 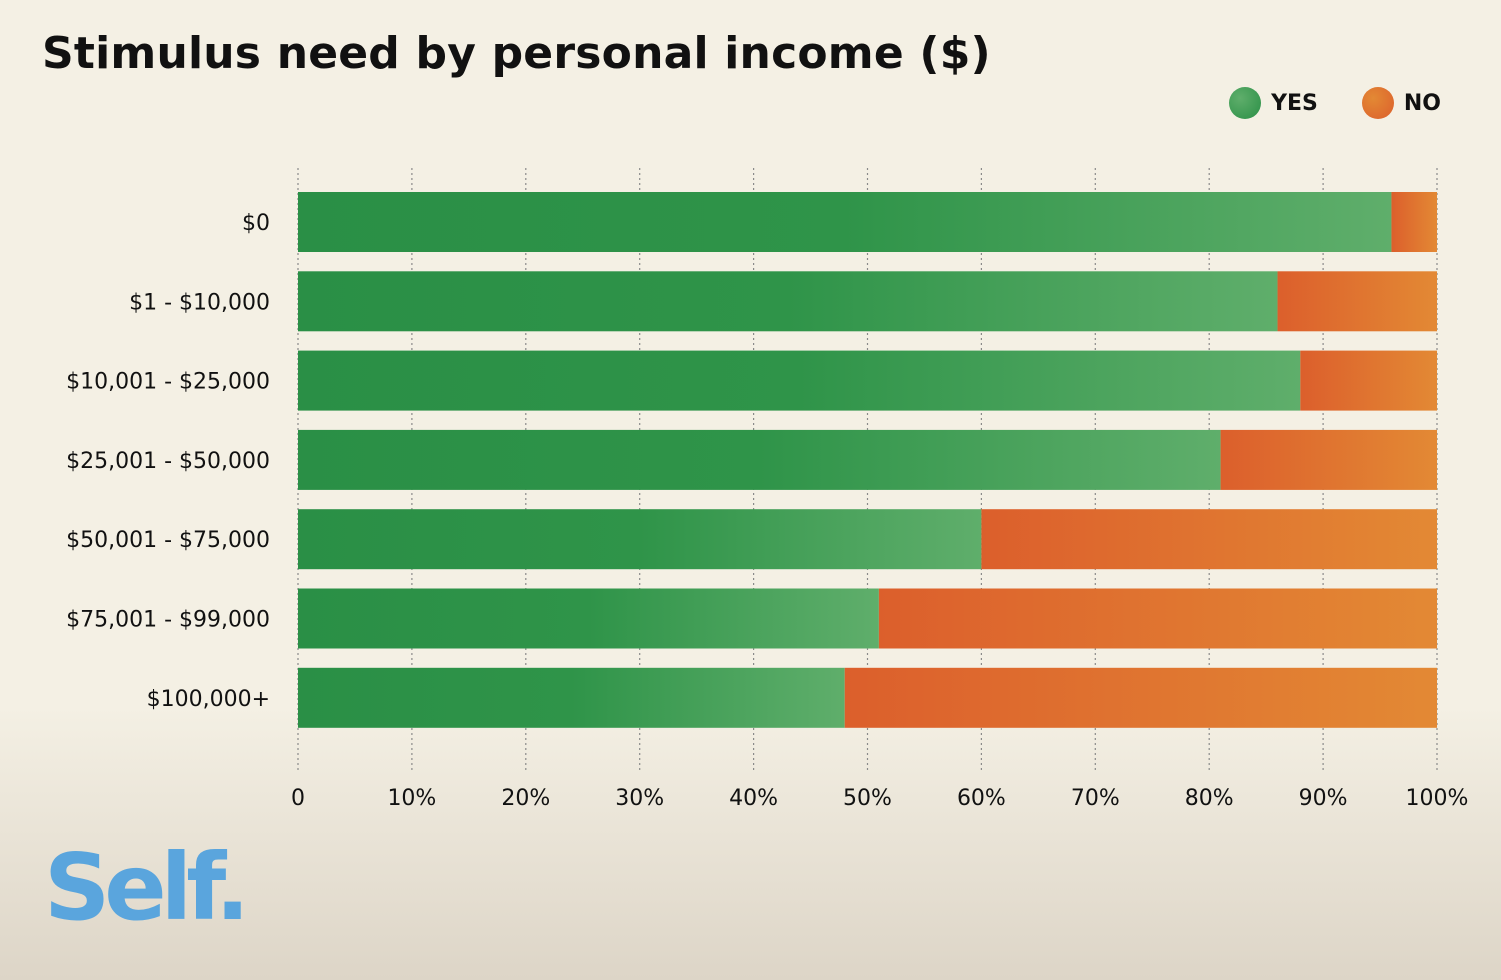 I want to click on category-label: $25,001 - $50,000, so click(x=168, y=461).